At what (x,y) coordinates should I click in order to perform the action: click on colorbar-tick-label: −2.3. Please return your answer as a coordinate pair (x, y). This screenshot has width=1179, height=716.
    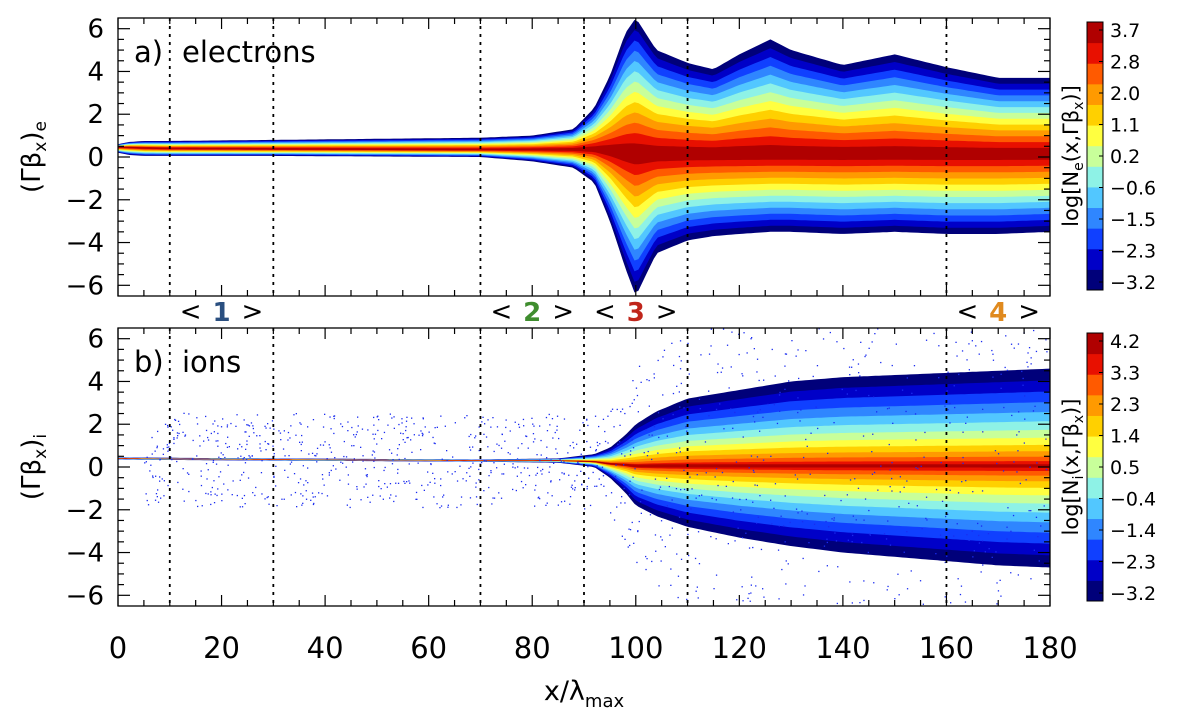
    Looking at the image, I should click on (1133, 563).